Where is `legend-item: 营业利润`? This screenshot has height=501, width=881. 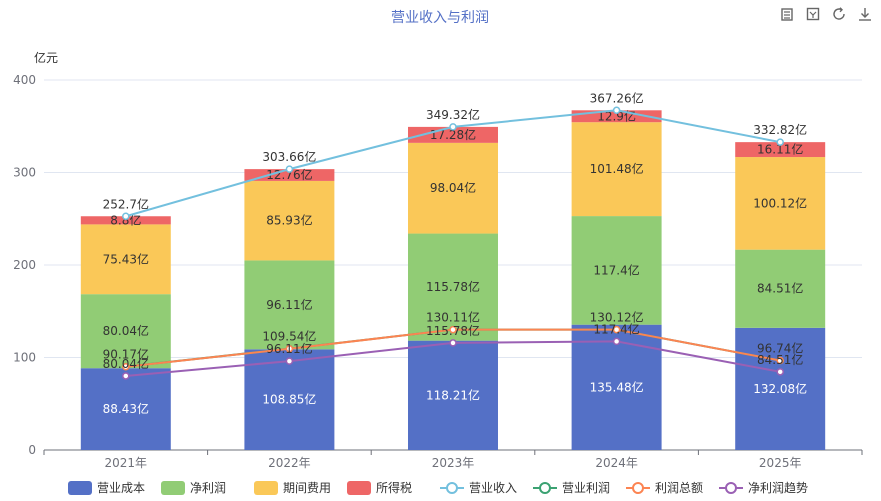
legend-item: 营业利润 is located at coordinates (571, 488).